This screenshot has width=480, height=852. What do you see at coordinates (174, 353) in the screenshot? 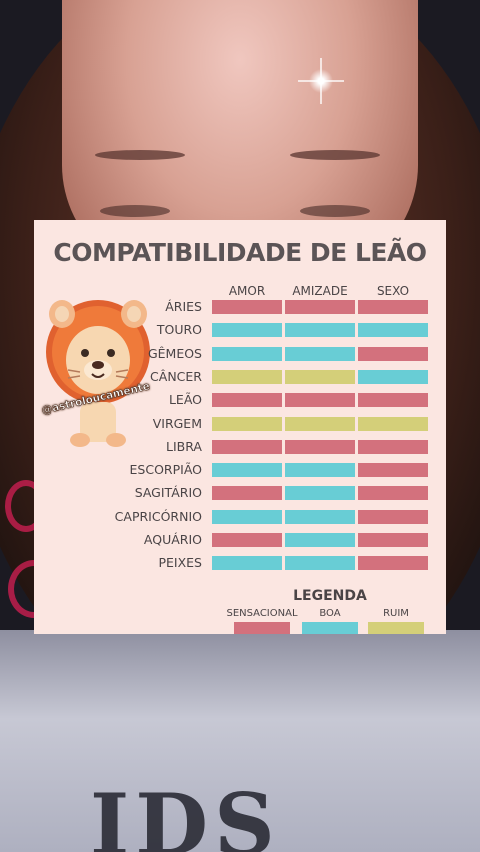
I see `sign-label: GÊMEOS` at bounding box center [174, 353].